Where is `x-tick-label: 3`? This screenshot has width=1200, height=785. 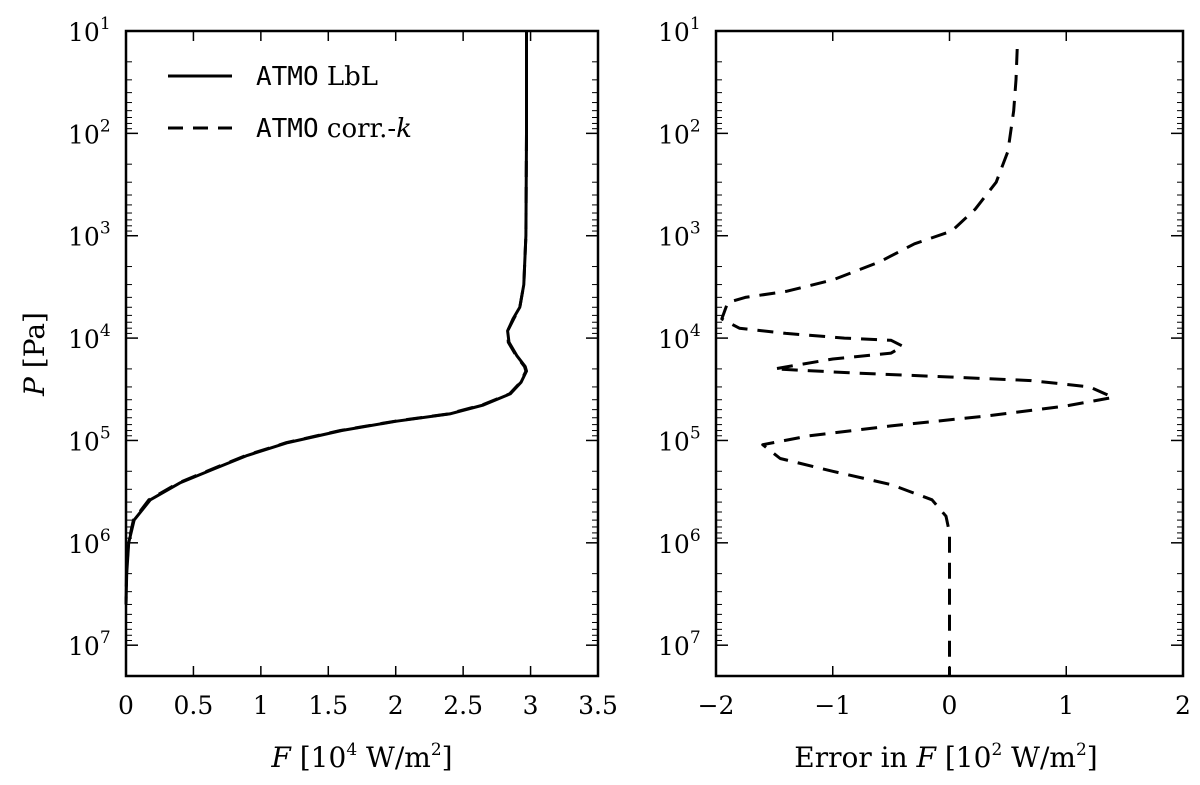
x-tick-label: 3 is located at coordinates (531, 705).